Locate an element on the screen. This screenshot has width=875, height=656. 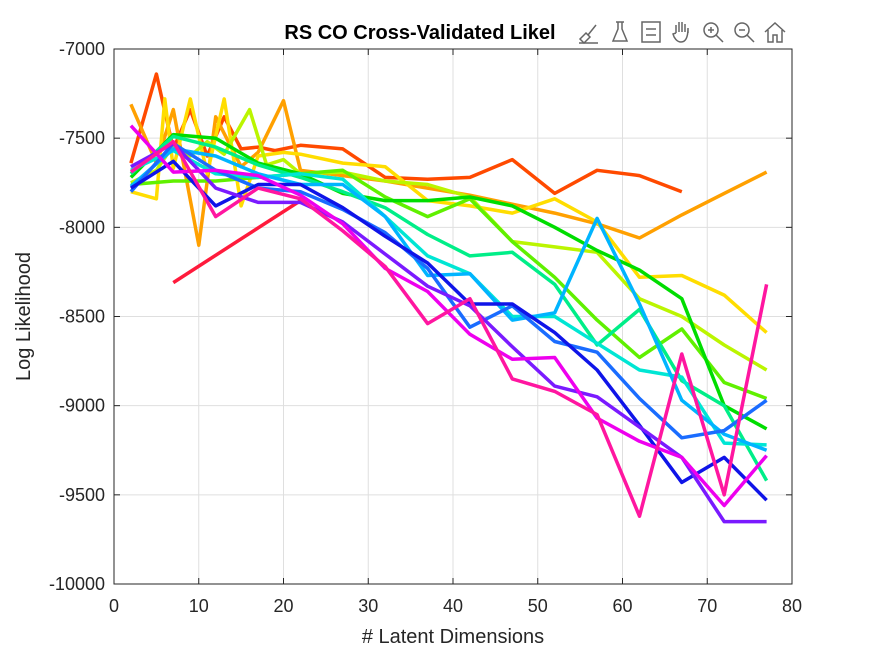
y-tick-label: -7500 is located at coordinates (82, 138).